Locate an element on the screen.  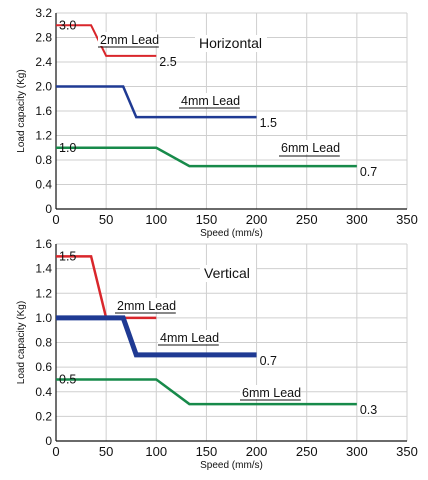
series-start-value: 1.0 is located at coordinates (67, 148).